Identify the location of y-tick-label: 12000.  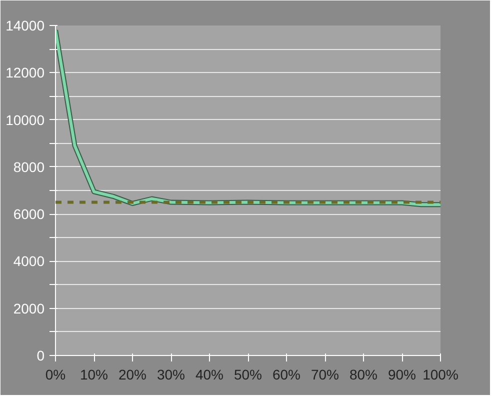
(25, 72).